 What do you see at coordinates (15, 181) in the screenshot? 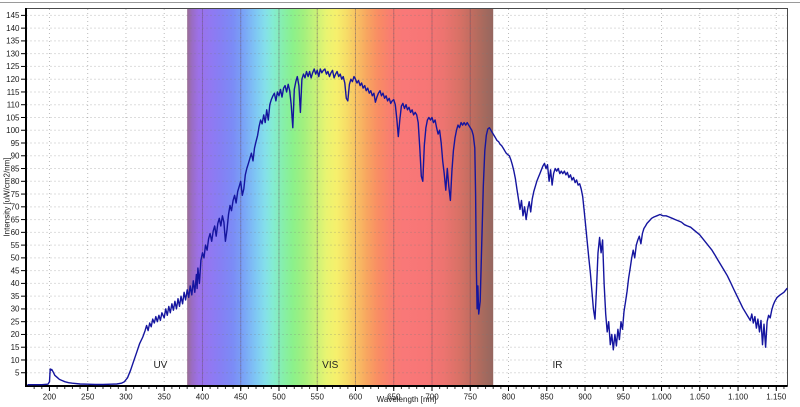
I see `y-tick-label: 80` at bounding box center [15, 181].